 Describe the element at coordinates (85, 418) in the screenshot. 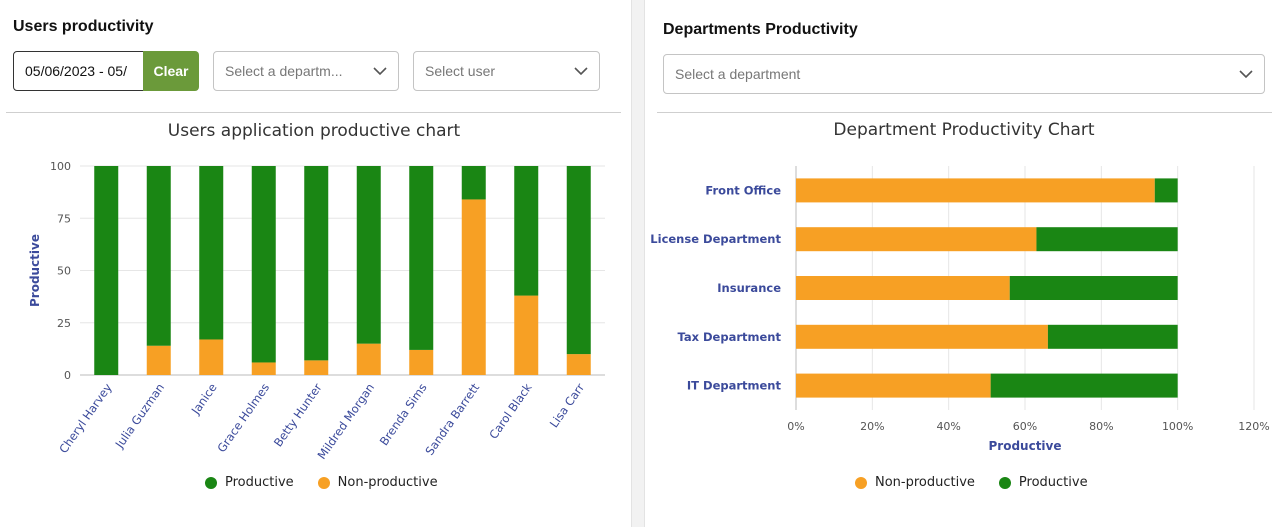

I see `x-tick-label: Cheryl Harvey` at that location.